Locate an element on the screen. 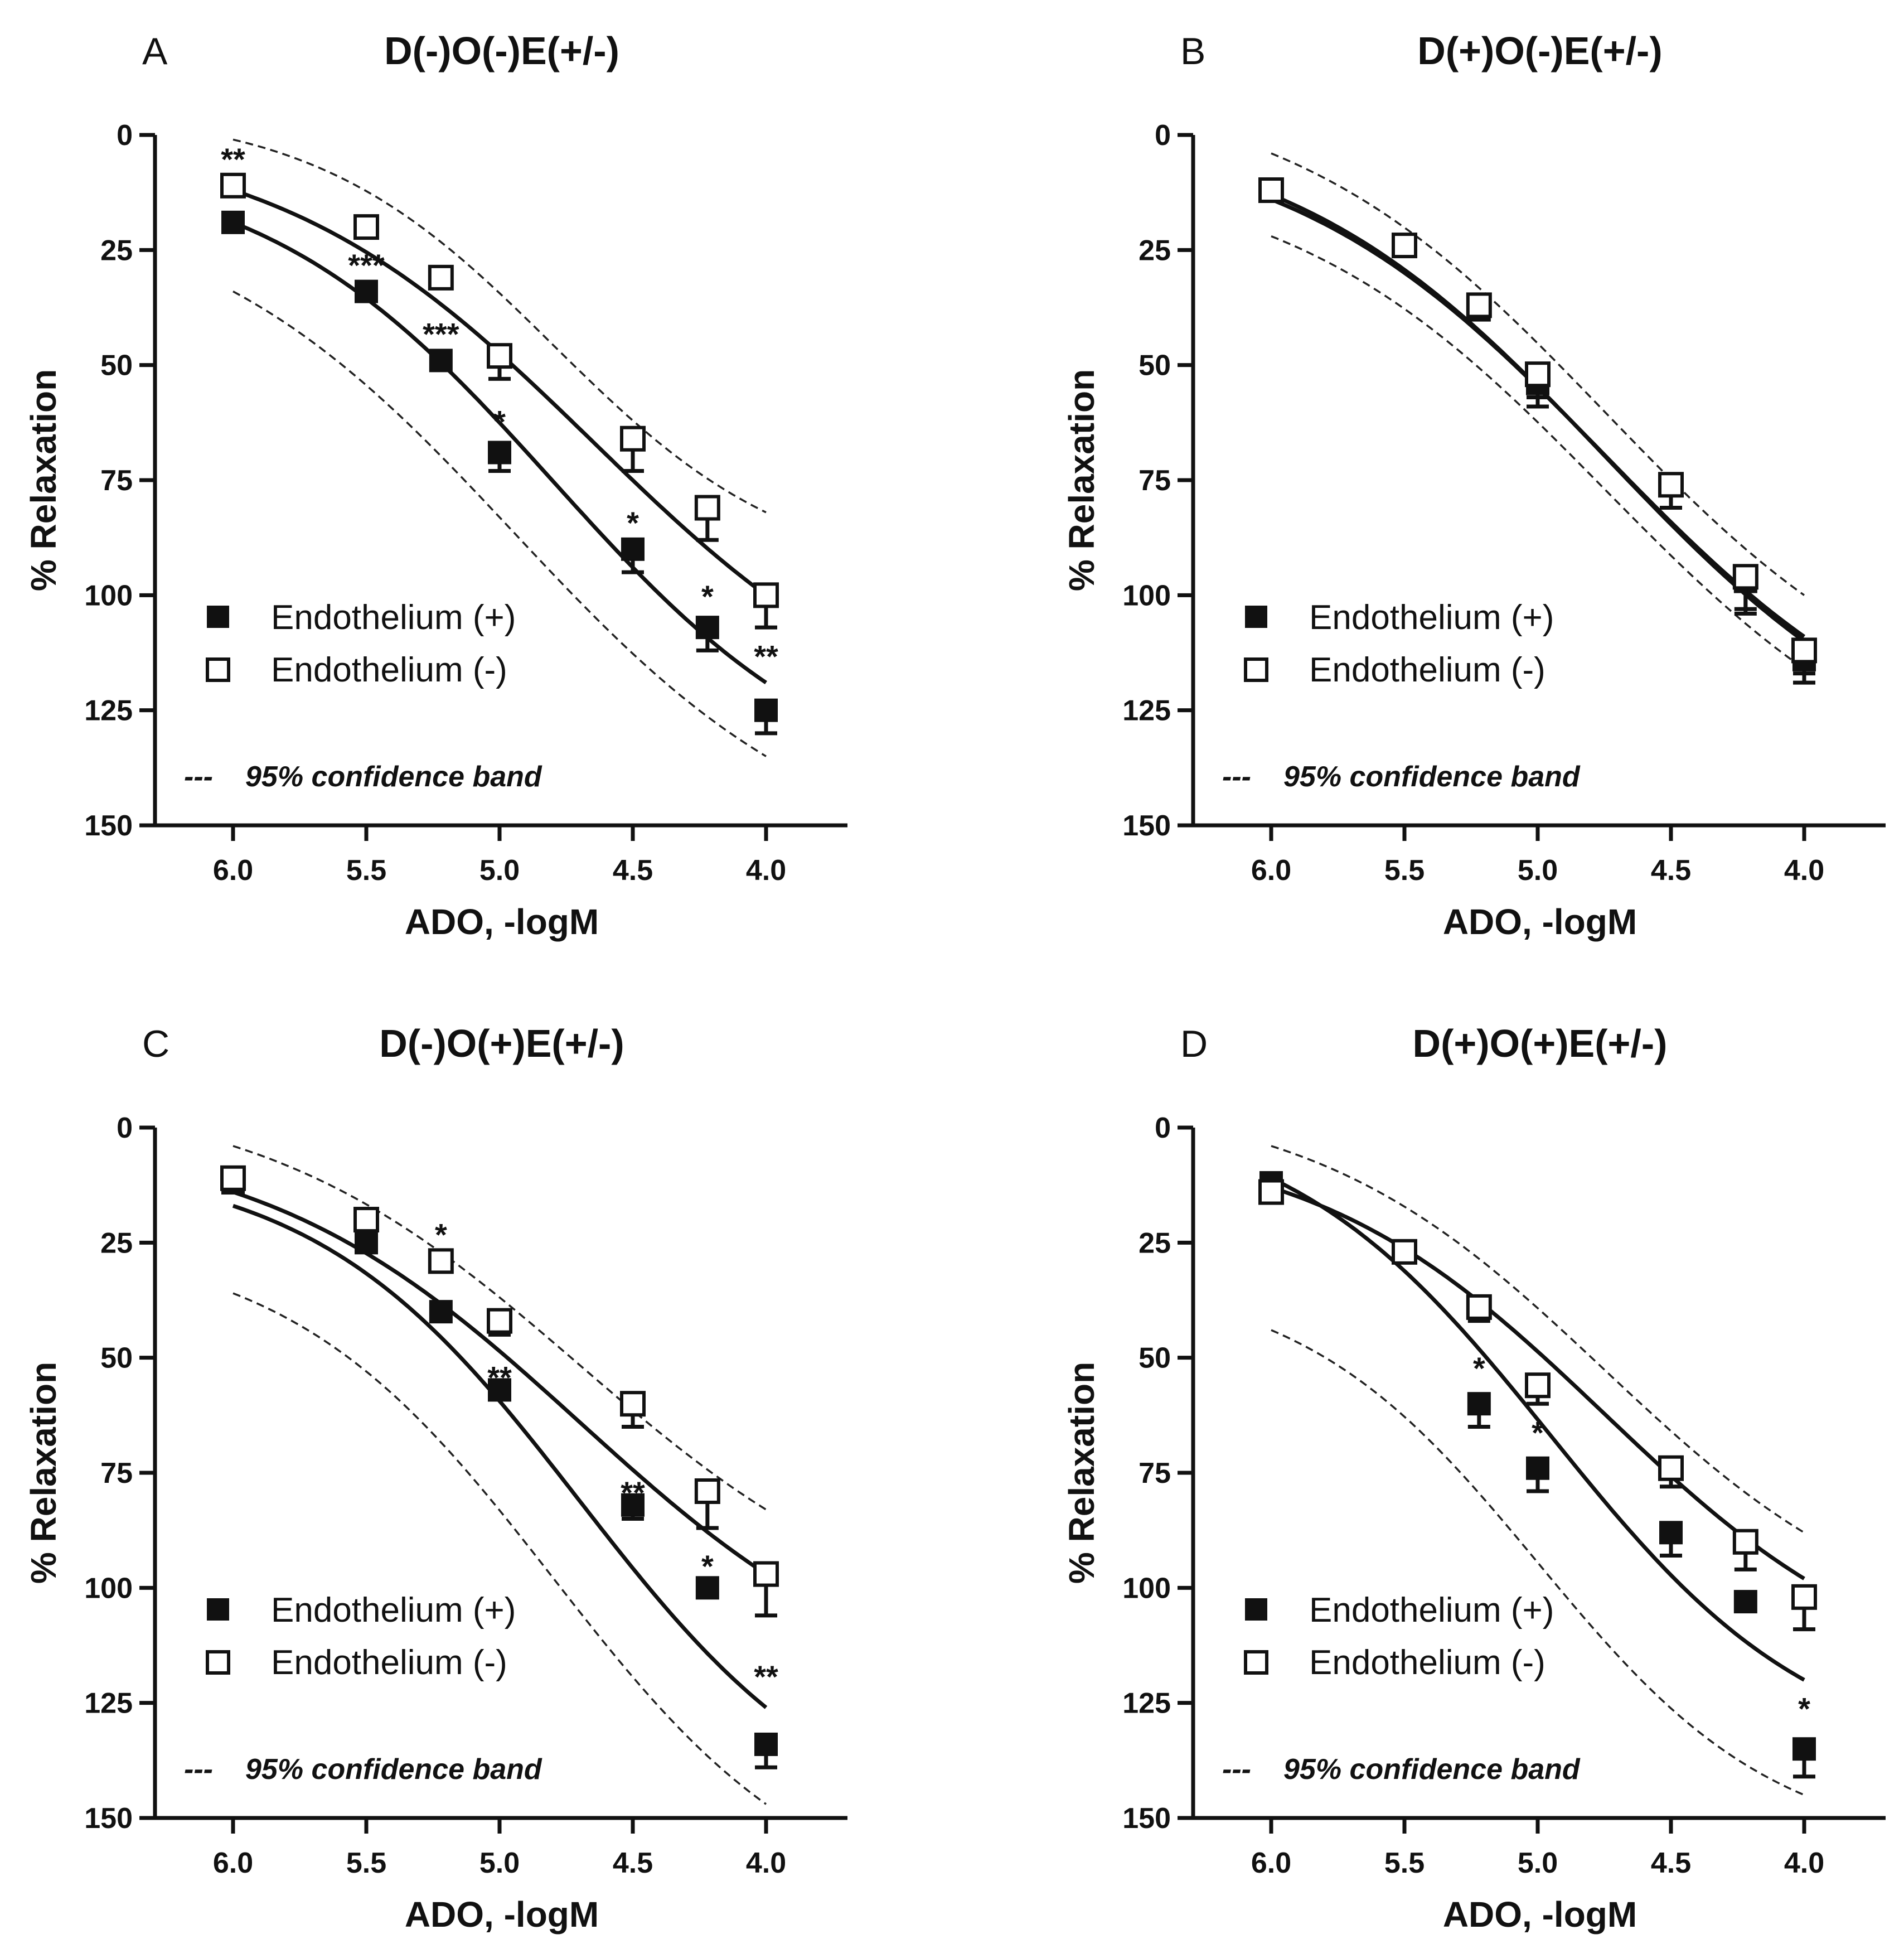  panel-title: D(-)O(-)E(+/-) is located at coordinates (501, 50).